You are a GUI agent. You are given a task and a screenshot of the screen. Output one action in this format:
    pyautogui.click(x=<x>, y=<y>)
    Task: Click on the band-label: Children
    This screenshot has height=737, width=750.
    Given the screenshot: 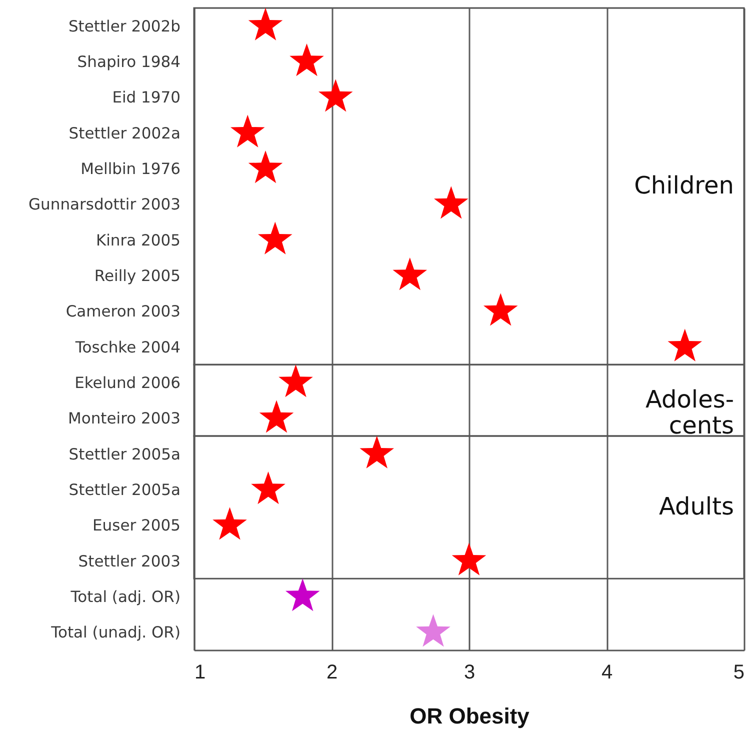 What is the action you would take?
    pyautogui.click(x=684, y=185)
    